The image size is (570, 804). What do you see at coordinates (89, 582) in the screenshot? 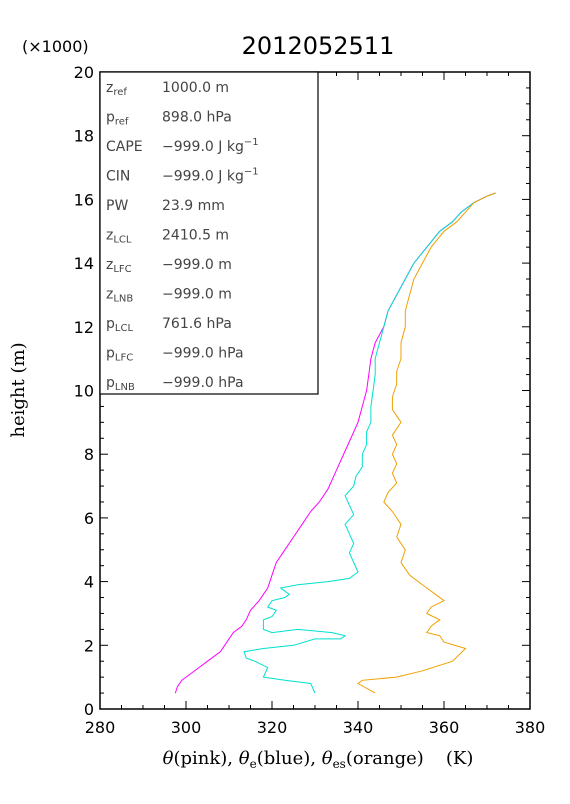
I see `y-tick-label: 4` at bounding box center [89, 582].